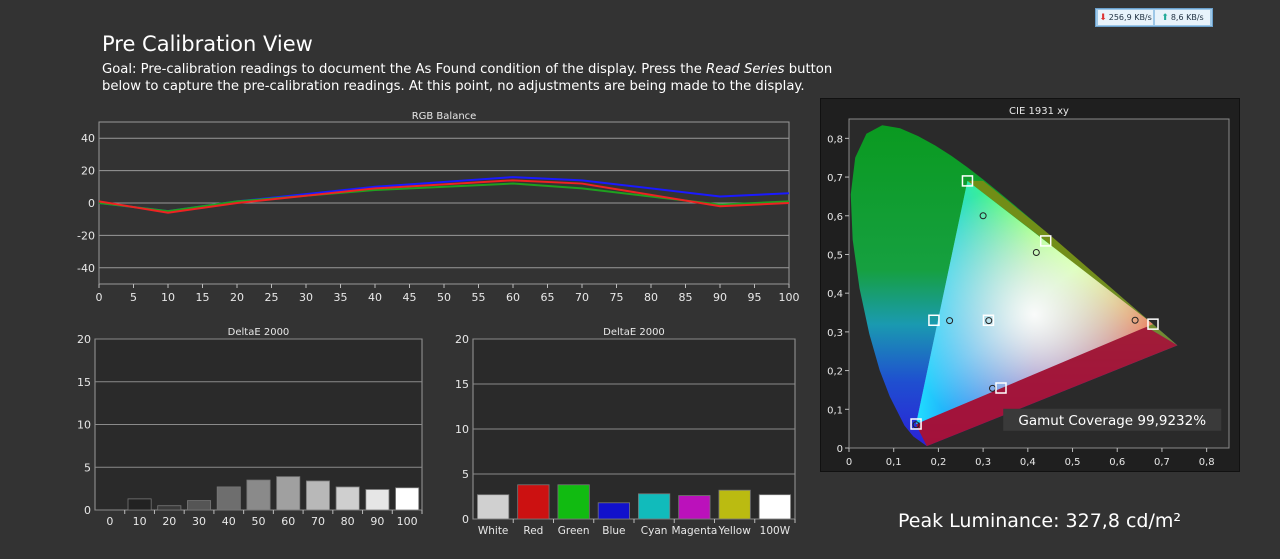 Image resolution: width=1280 pixels, height=559 pixels. I want to click on read-series-reference: Read Series, so click(745, 69).